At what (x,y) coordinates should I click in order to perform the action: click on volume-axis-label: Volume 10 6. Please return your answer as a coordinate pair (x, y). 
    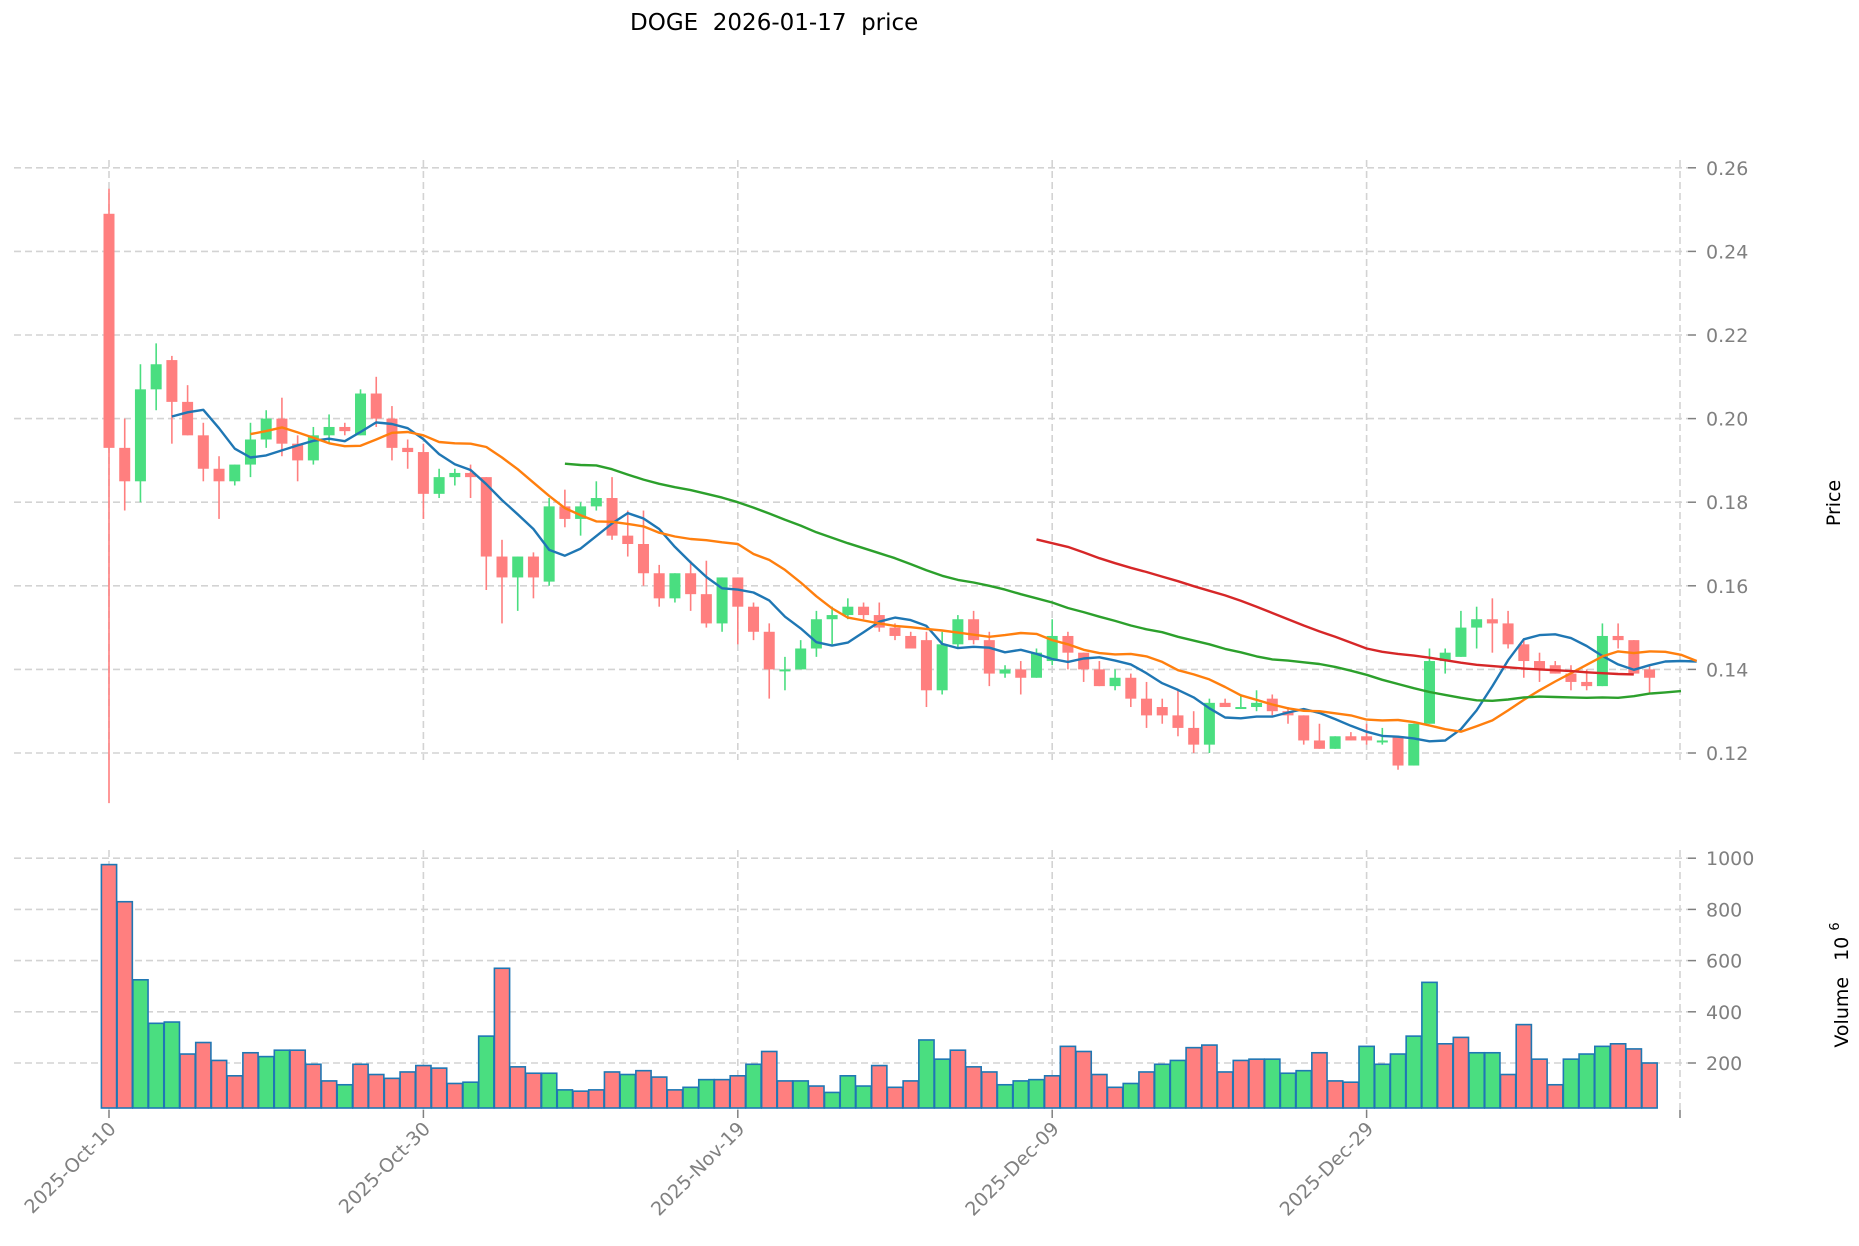
    Looking at the image, I should click on (1840, 984).